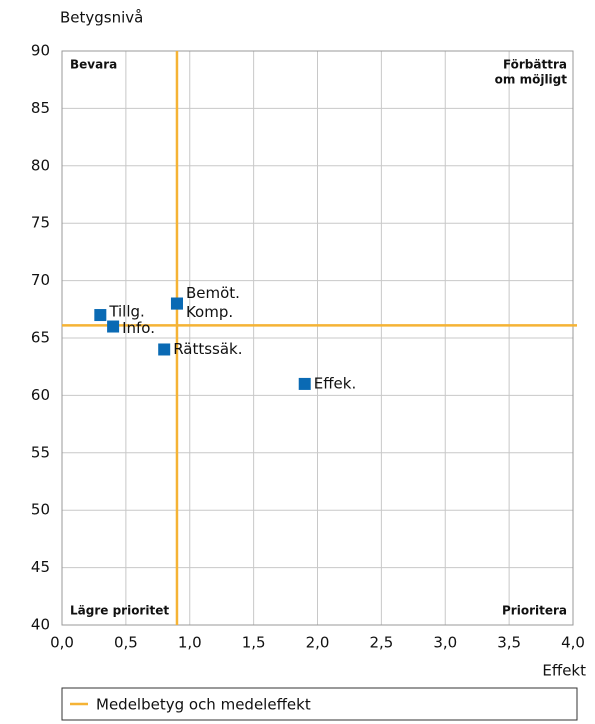  Describe the element at coordinates (190, 643) in the screenshot. I see `x-tick-label: 1,0` at that location.